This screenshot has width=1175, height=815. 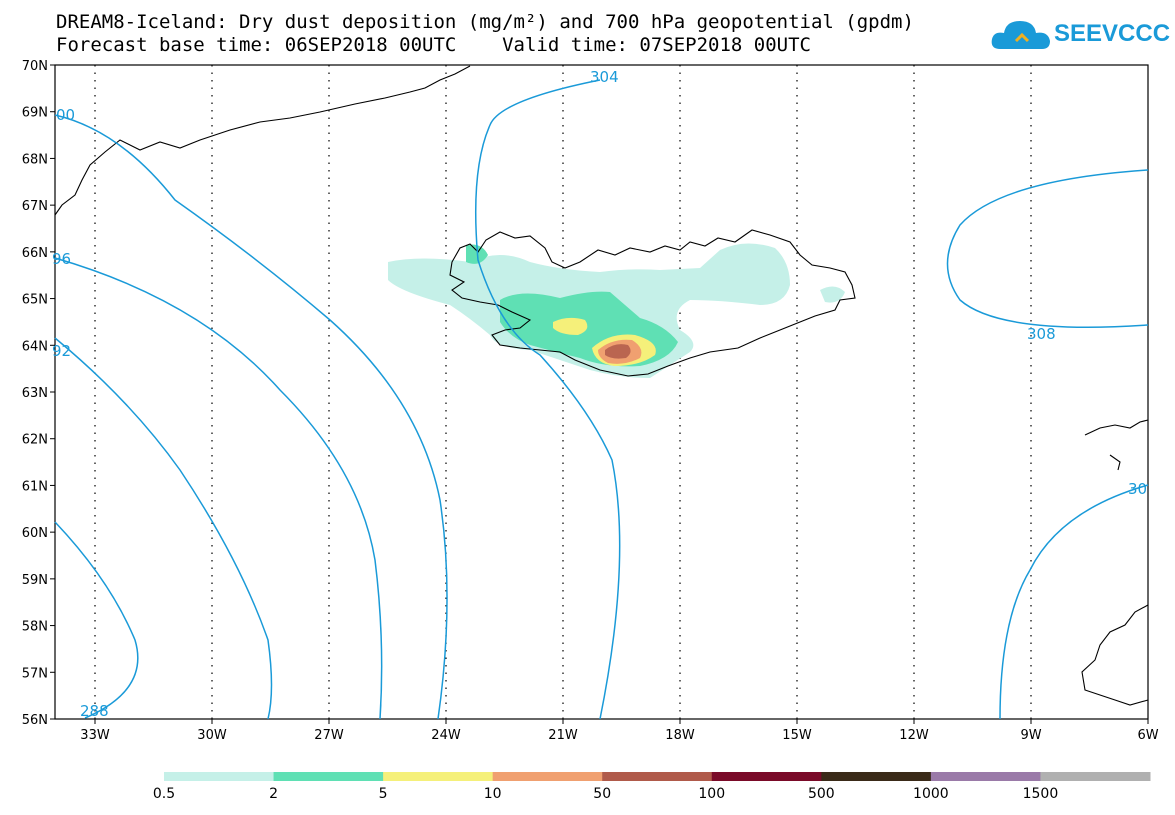 I want to click on lon-tick-label: 18W, so click(x=680, y=735).